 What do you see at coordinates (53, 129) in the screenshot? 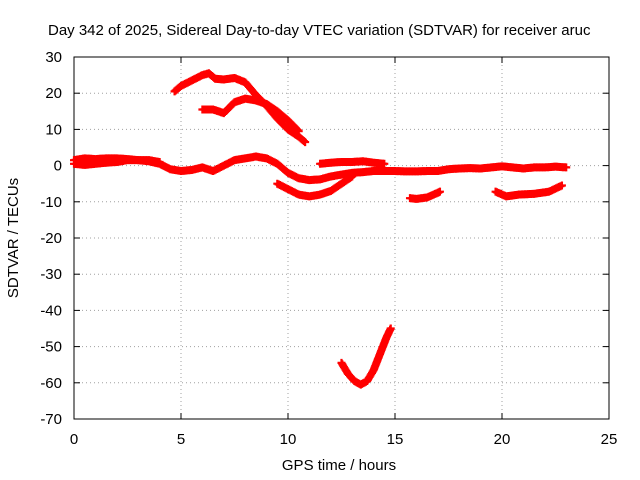
I see `y-tick-label: 10` at bounding box center [53, 129].